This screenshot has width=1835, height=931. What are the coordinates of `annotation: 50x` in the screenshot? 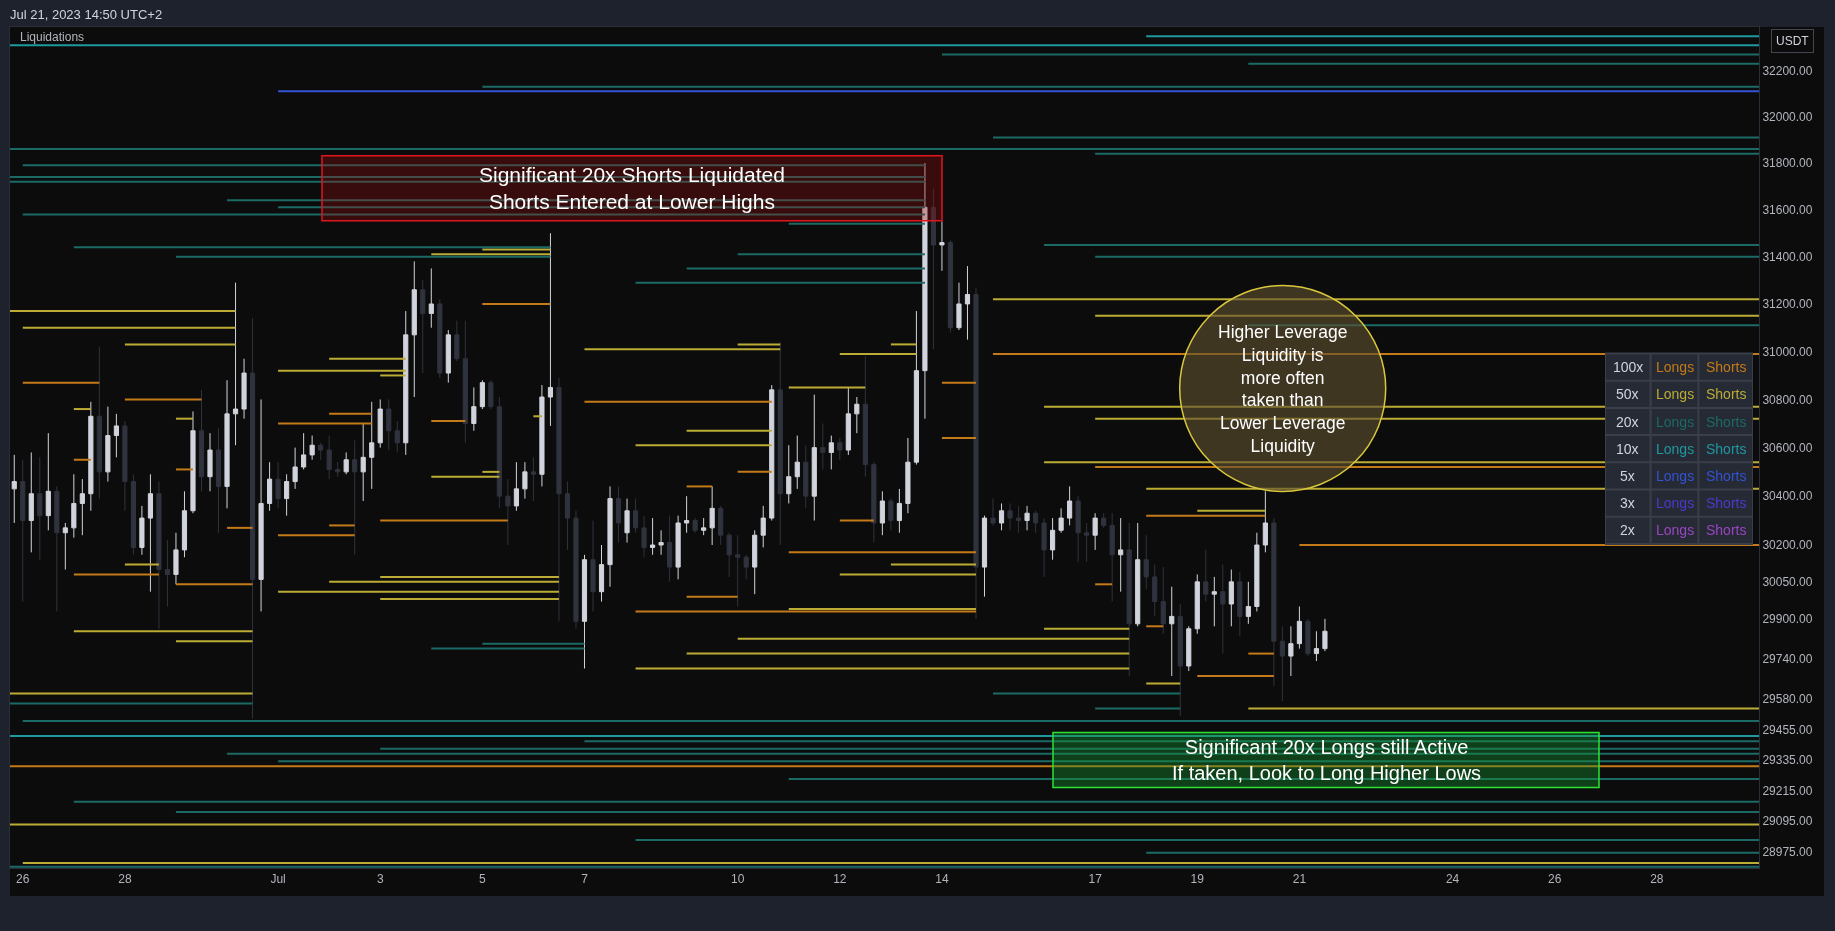 It's located at (1627, 394).